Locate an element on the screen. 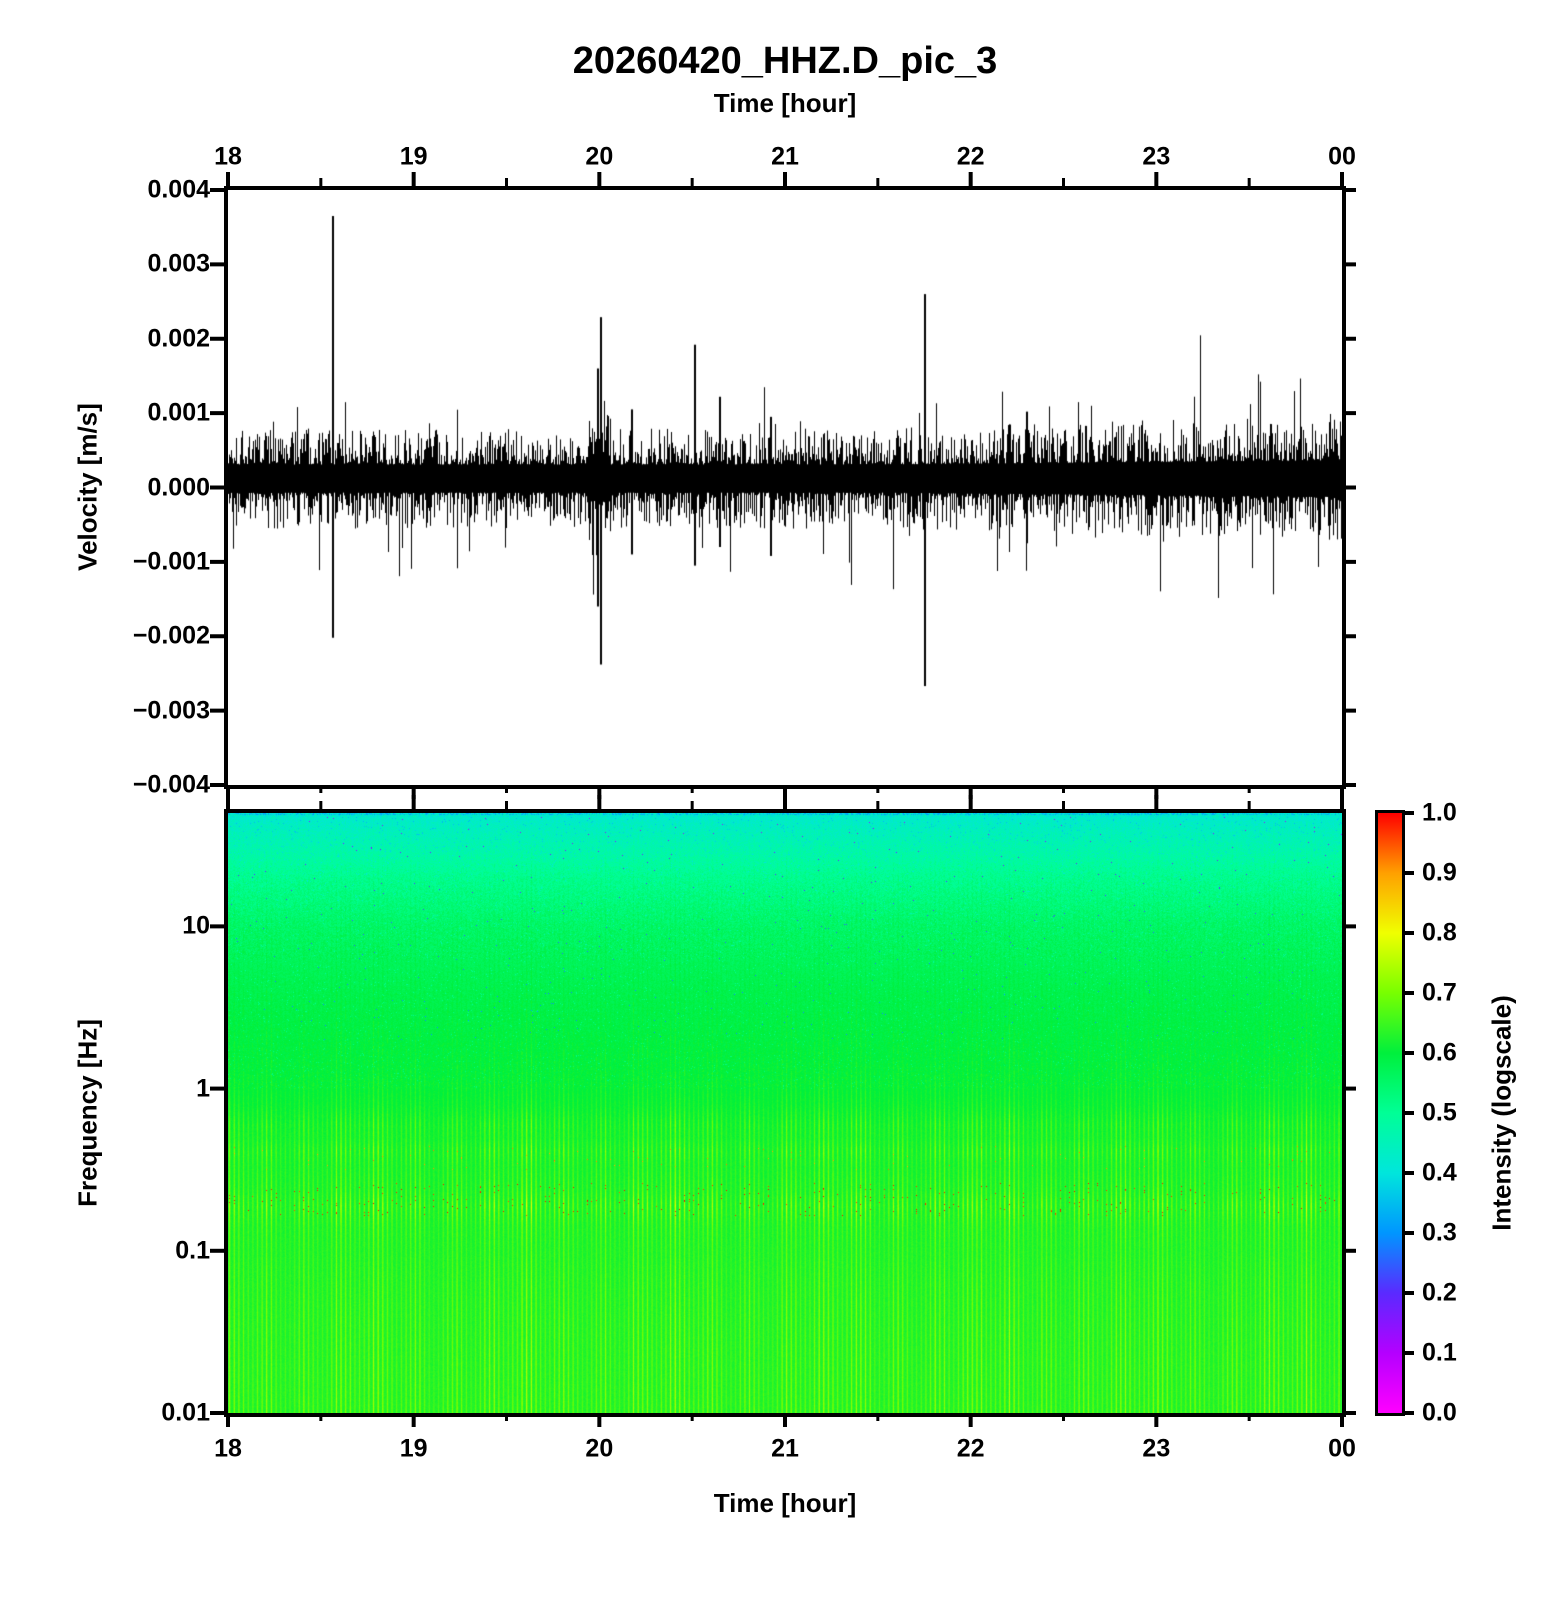 This screenshot has height=1600, width=1556. colorbar-label-0.4: 0.4 is located at coordinates (1439, 1172).